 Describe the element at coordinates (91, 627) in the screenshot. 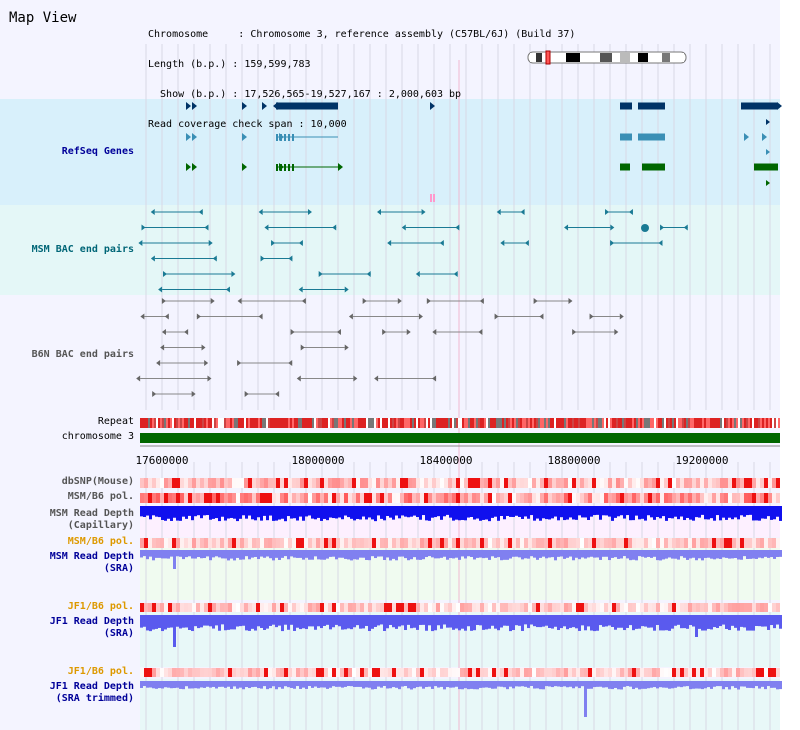

I see `track-label-jf1-depth-sra: JF1 Read Depth (SRA)` at that location.